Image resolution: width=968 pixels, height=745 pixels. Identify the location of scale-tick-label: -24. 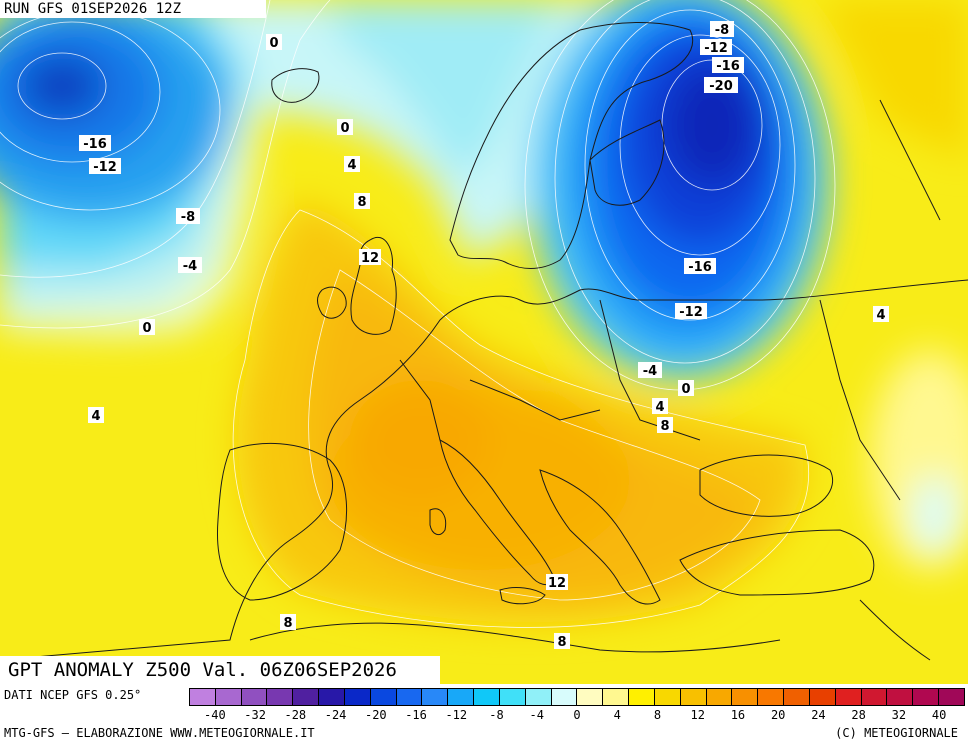
(335, 715).